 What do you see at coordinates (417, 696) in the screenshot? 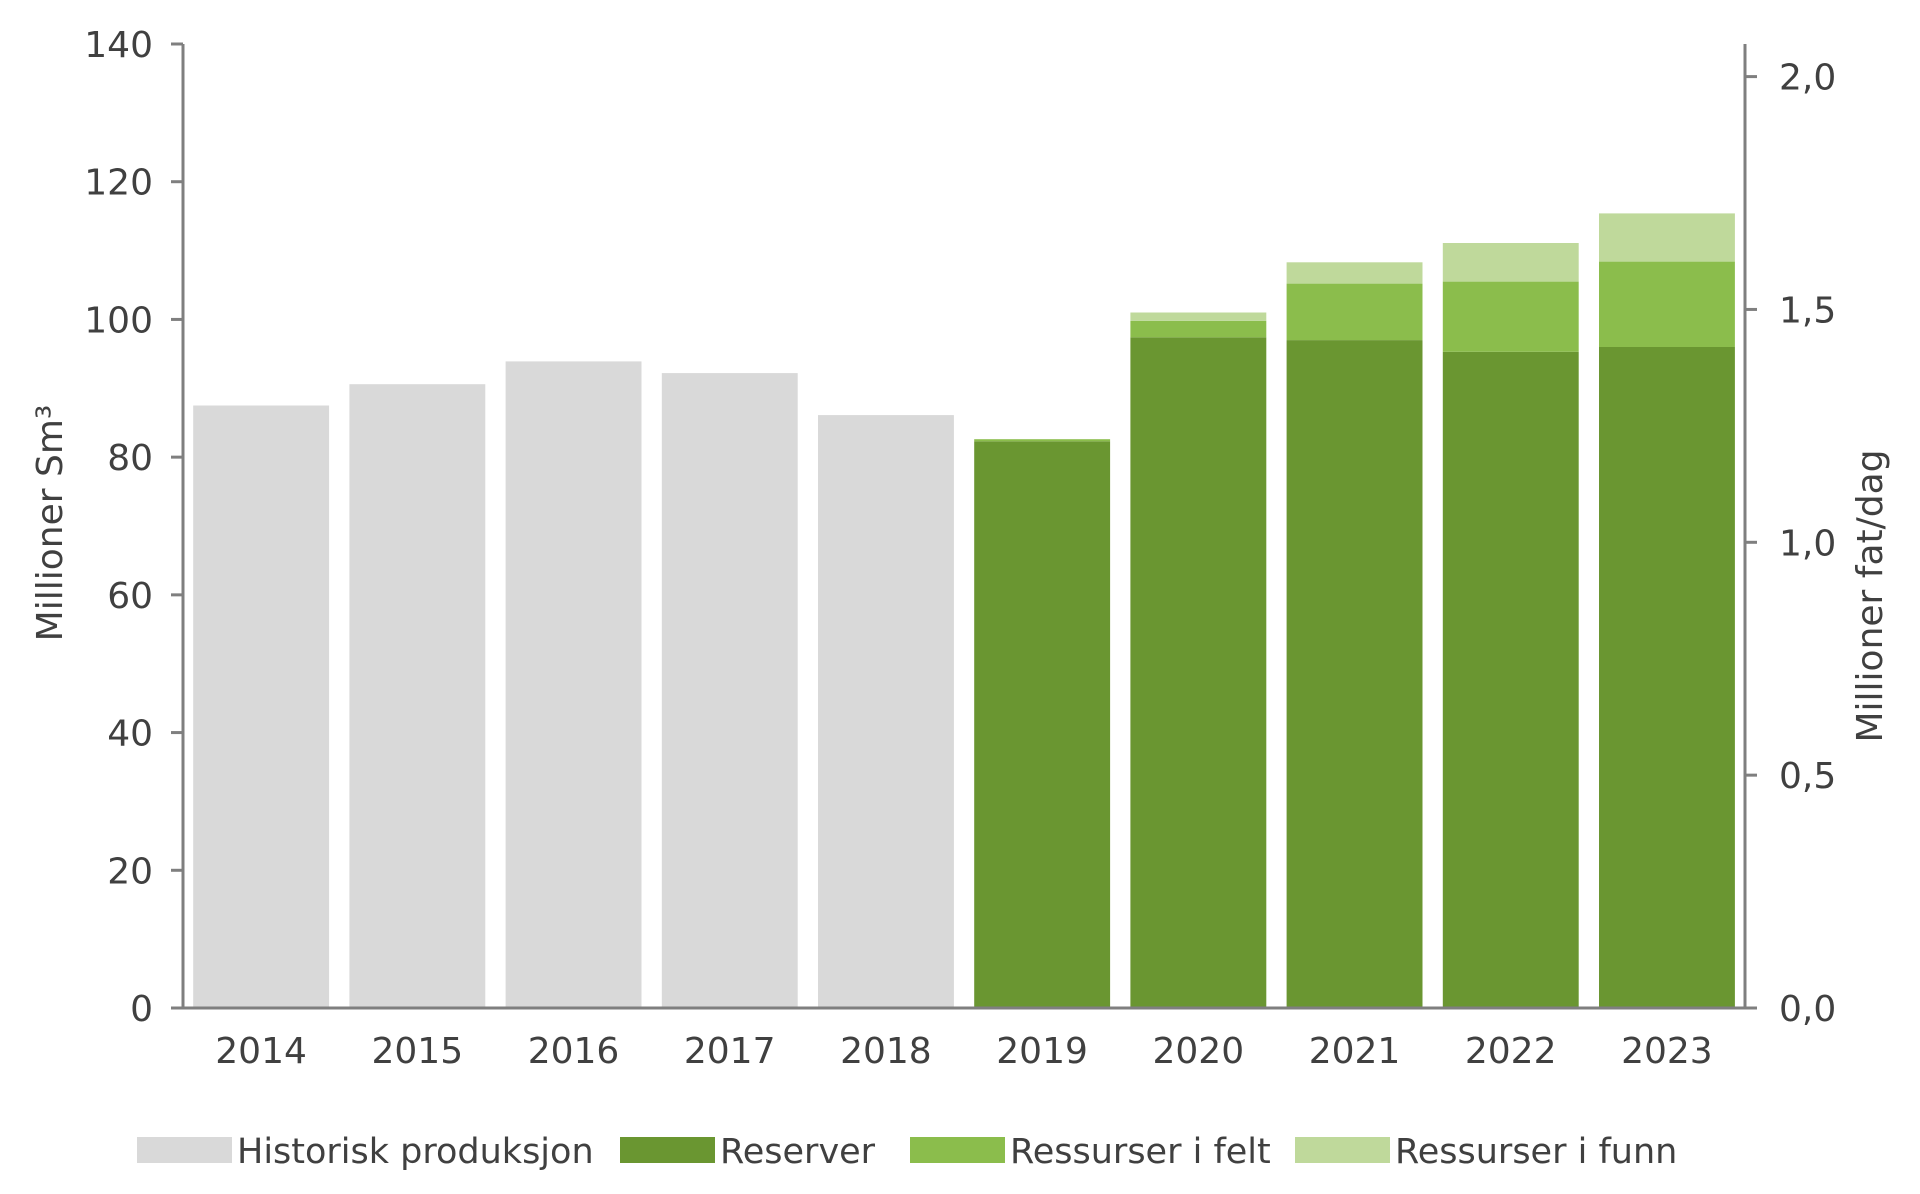
I see `bar-historisk-produksjon-2015` at bounding box center [417, 696].